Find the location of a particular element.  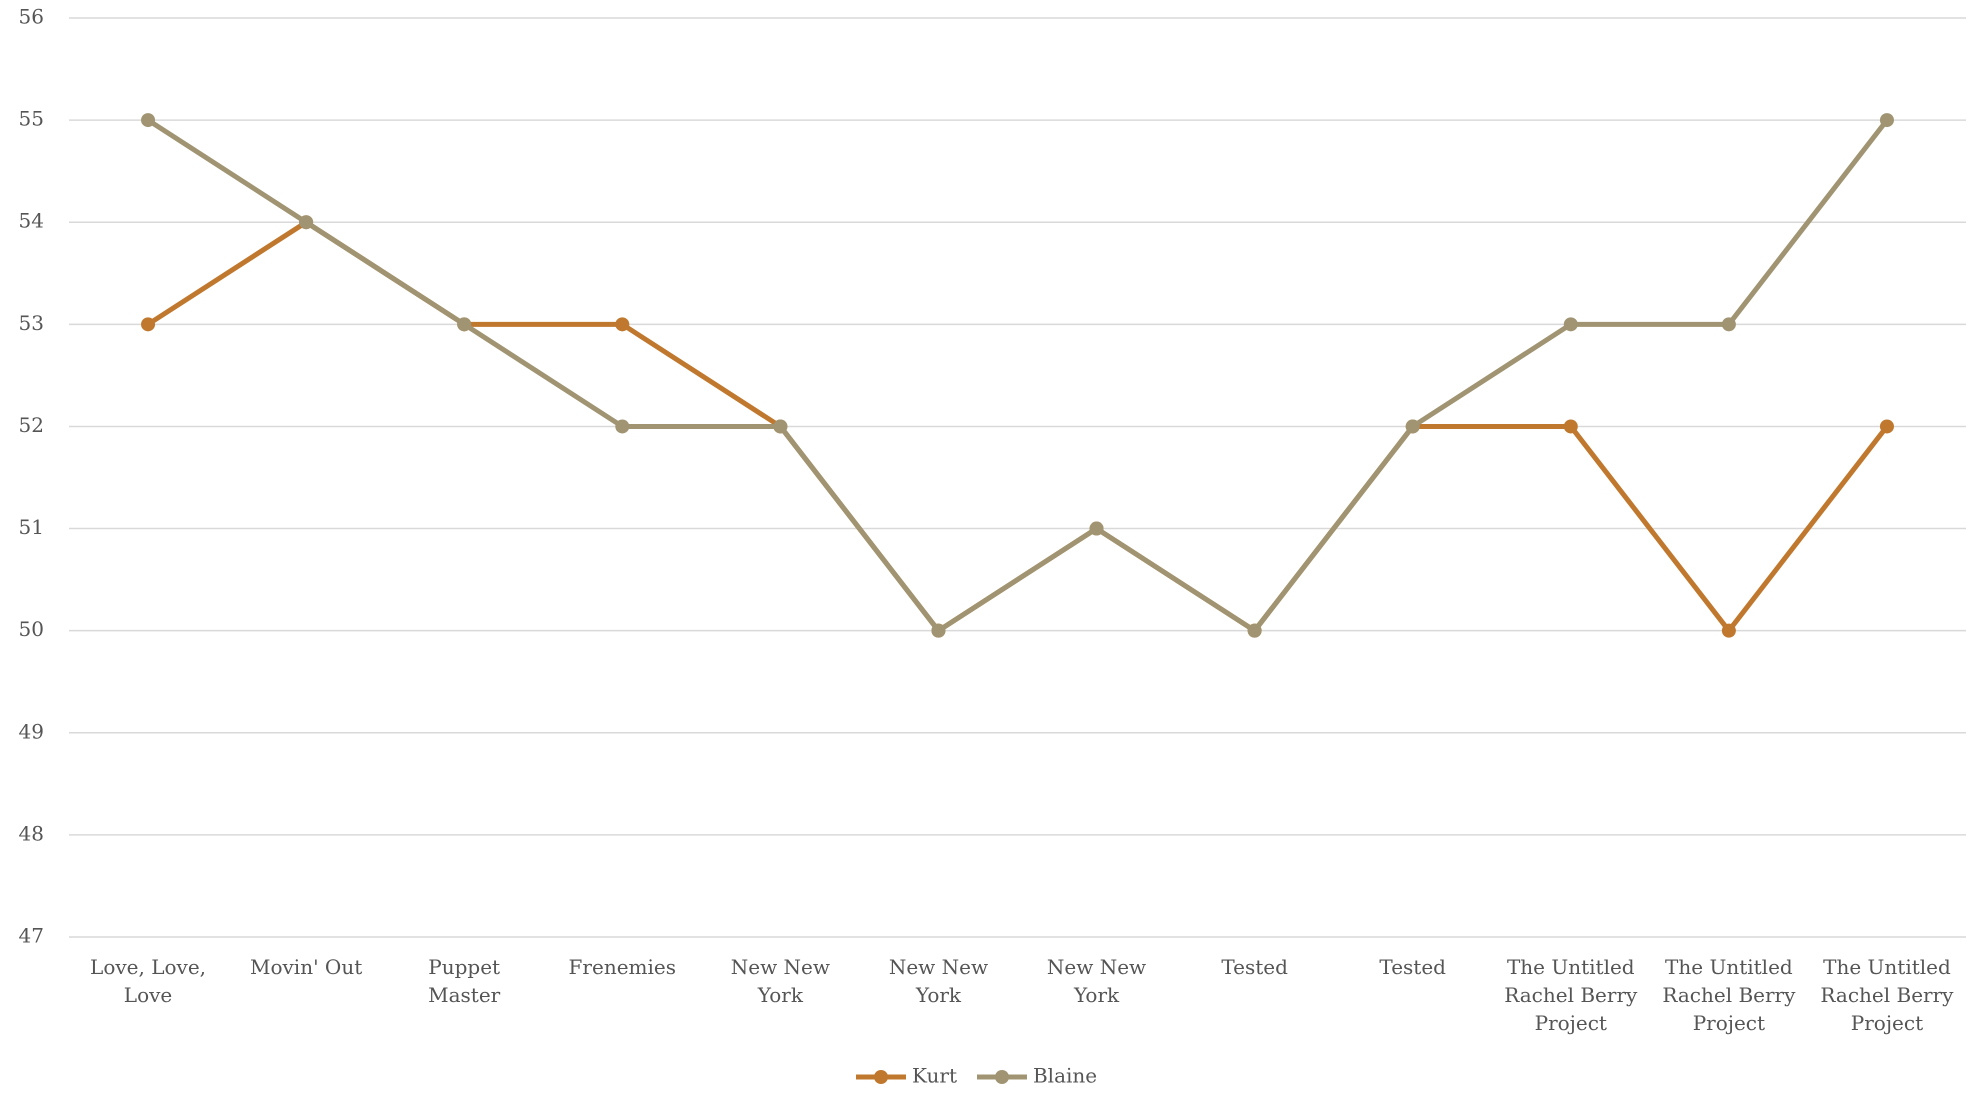

y-tick-label: 52 is located at coordinates (31, 425).